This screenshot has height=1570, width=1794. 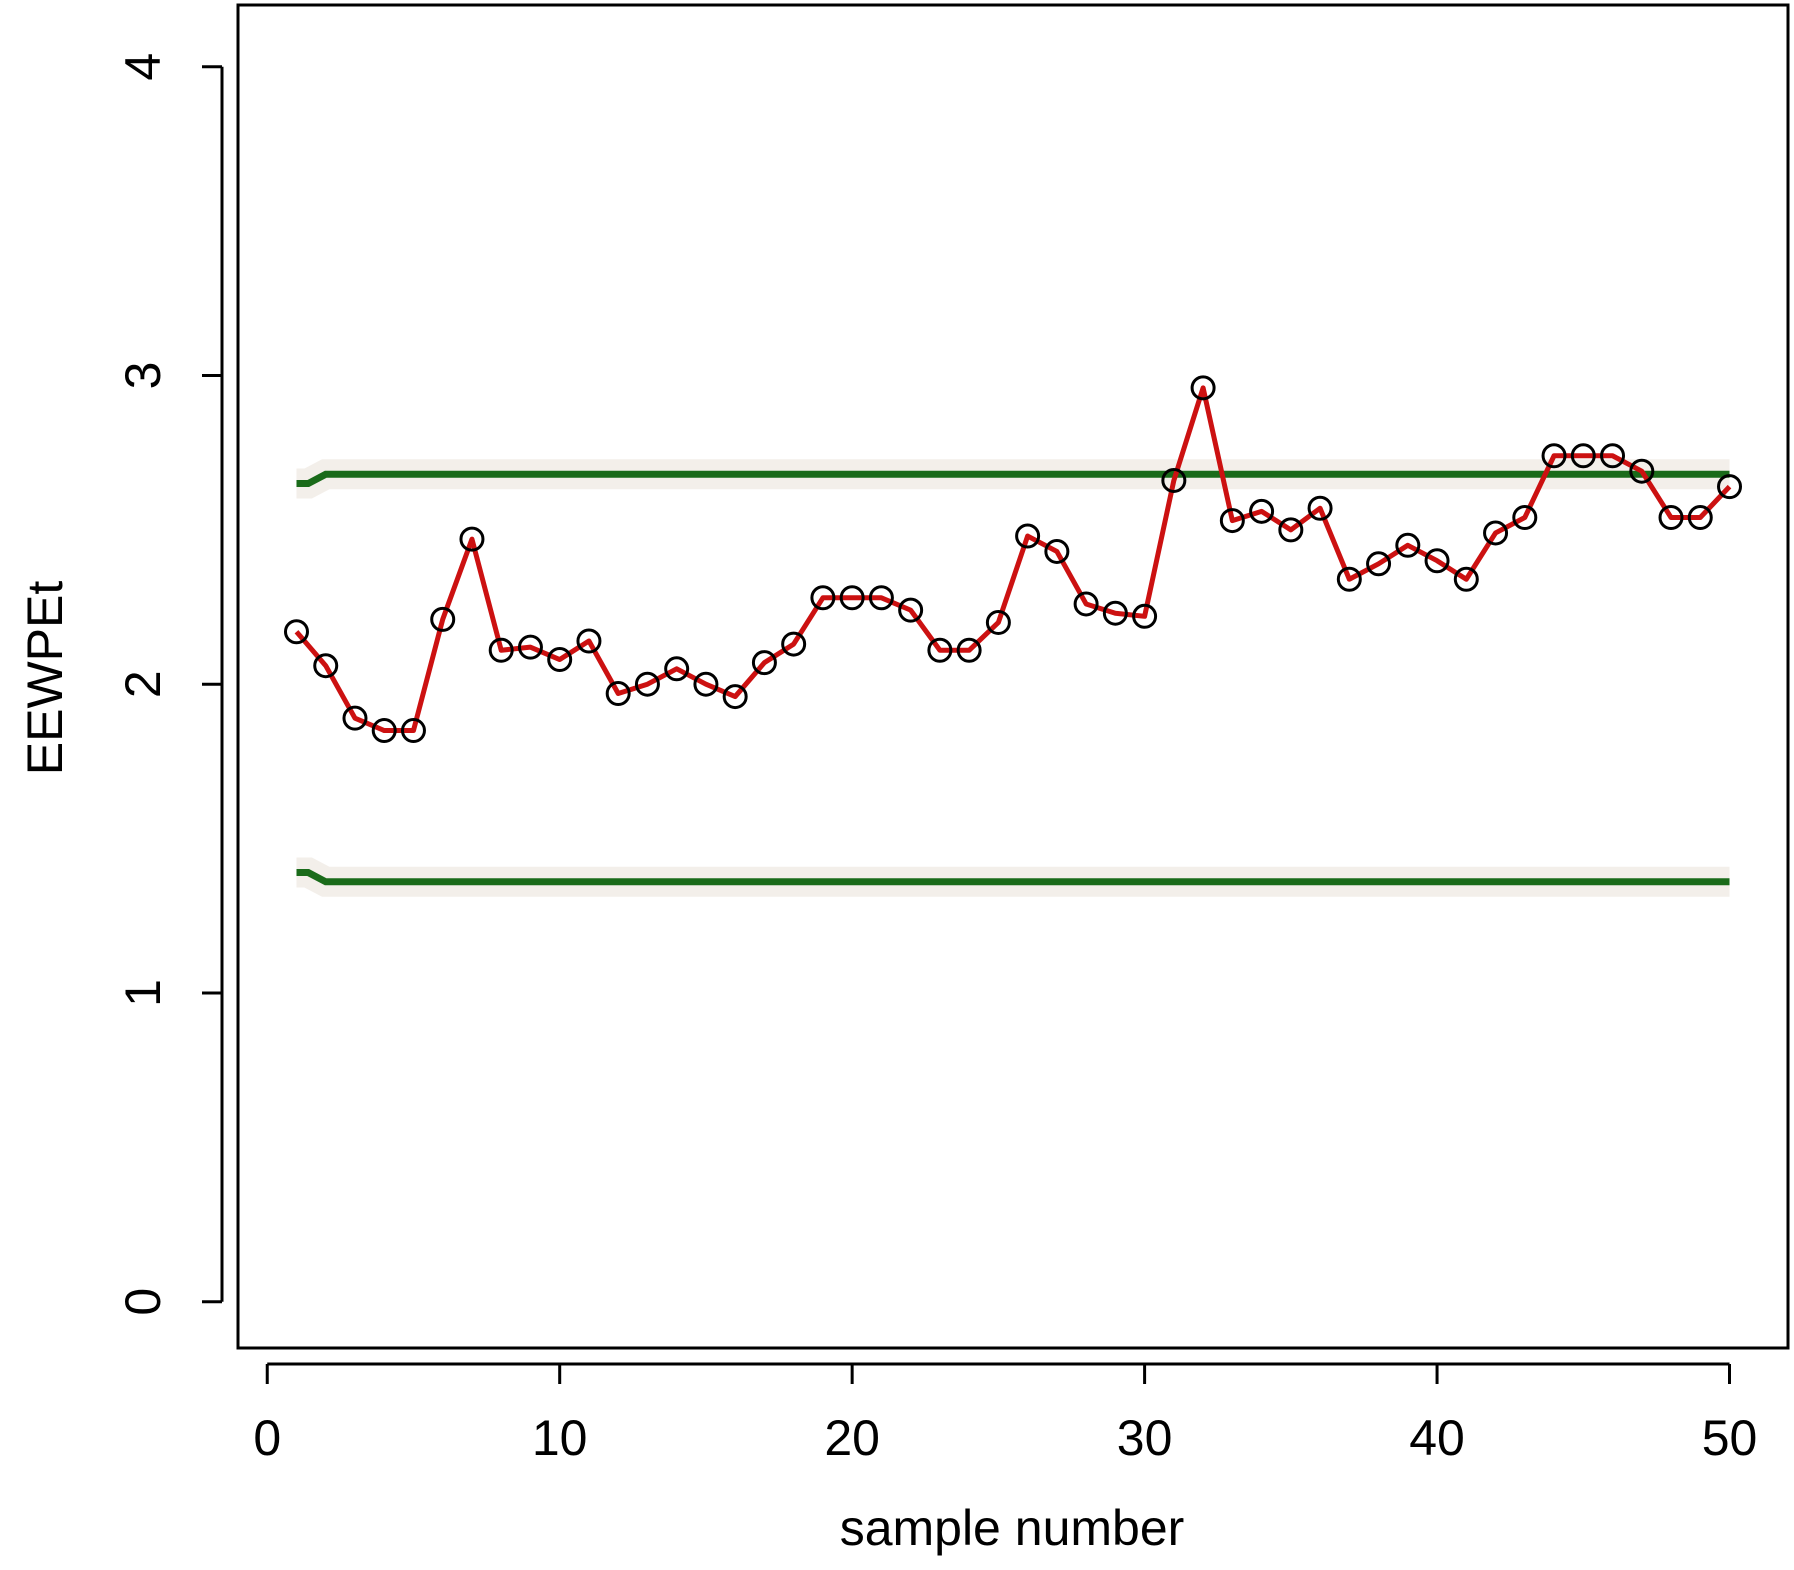 I want to click on x-tick-label: 10, so click(x=560, y=1438).